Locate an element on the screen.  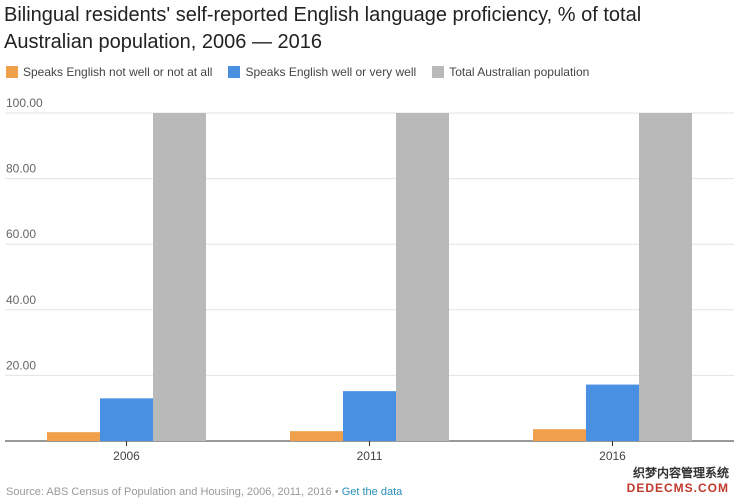
x-tick-label: 2016 is located at coordinates (612, 456).